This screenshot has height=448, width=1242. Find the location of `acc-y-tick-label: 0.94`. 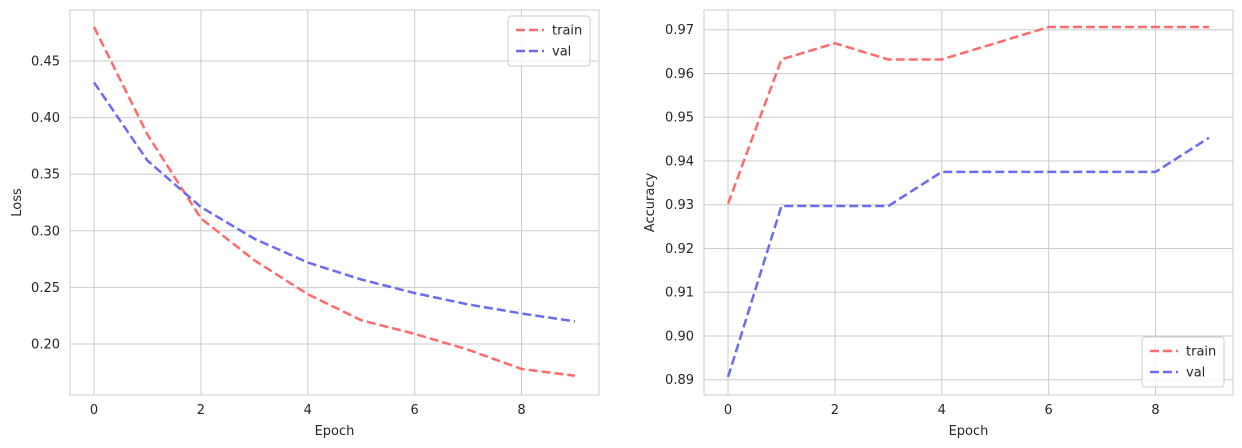

acc-y-tick-label: 0.94 is located at coordinates (679, 161).